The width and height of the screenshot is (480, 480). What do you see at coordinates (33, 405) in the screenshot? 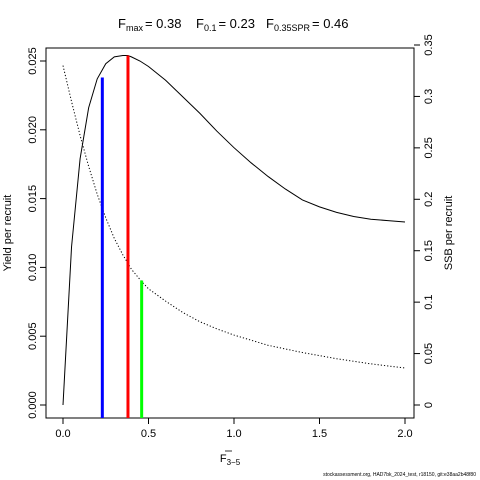
I see `y-left-tick-label-0: 0.000` at bounding box center [33, 405].